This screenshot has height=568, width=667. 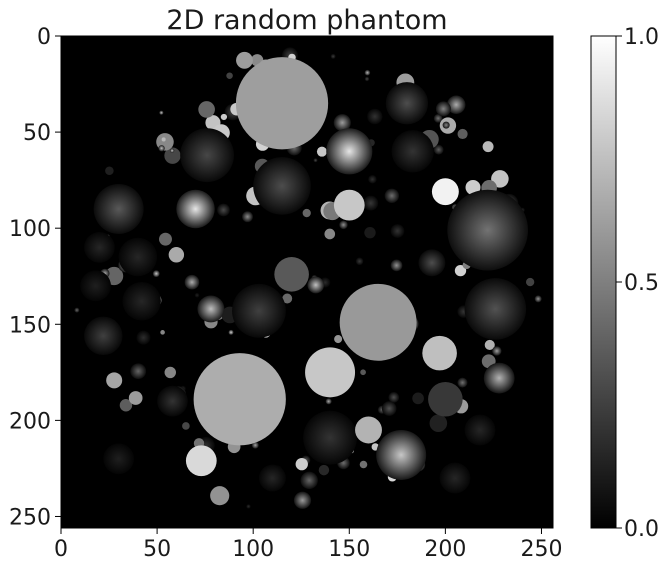 I want to click on x-tick-label: 100, so click(x=253, y=549).